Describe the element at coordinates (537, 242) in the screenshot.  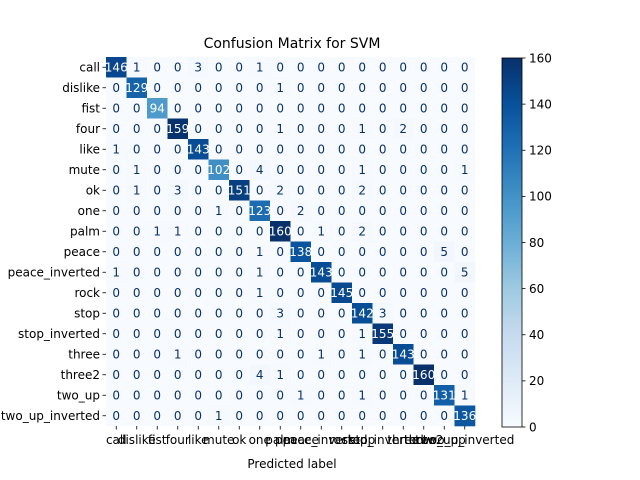
I see `colorbar-tick-labels: 0 20 40 60 80 100 120 140 160` at that location.